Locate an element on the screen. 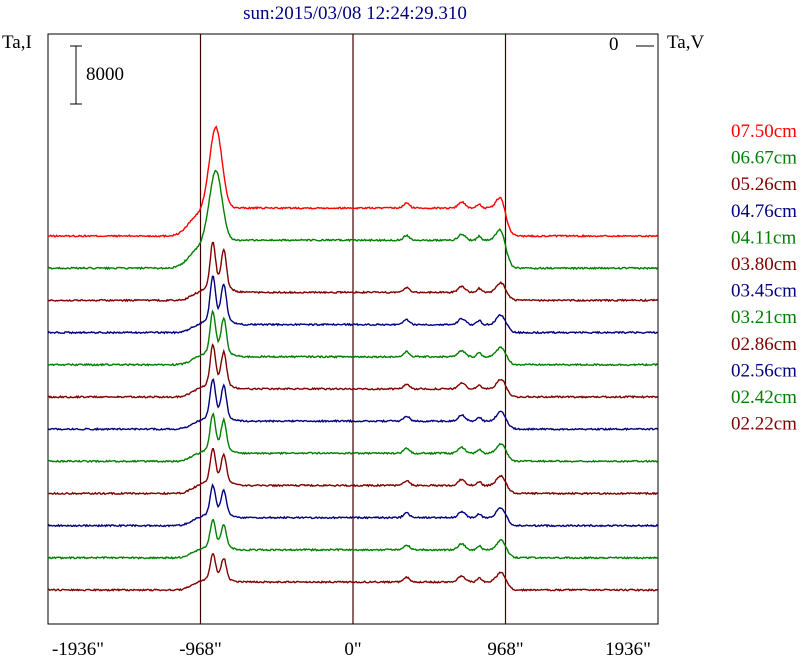  right-zero-label: 0 is located at coordinates (614, 44).